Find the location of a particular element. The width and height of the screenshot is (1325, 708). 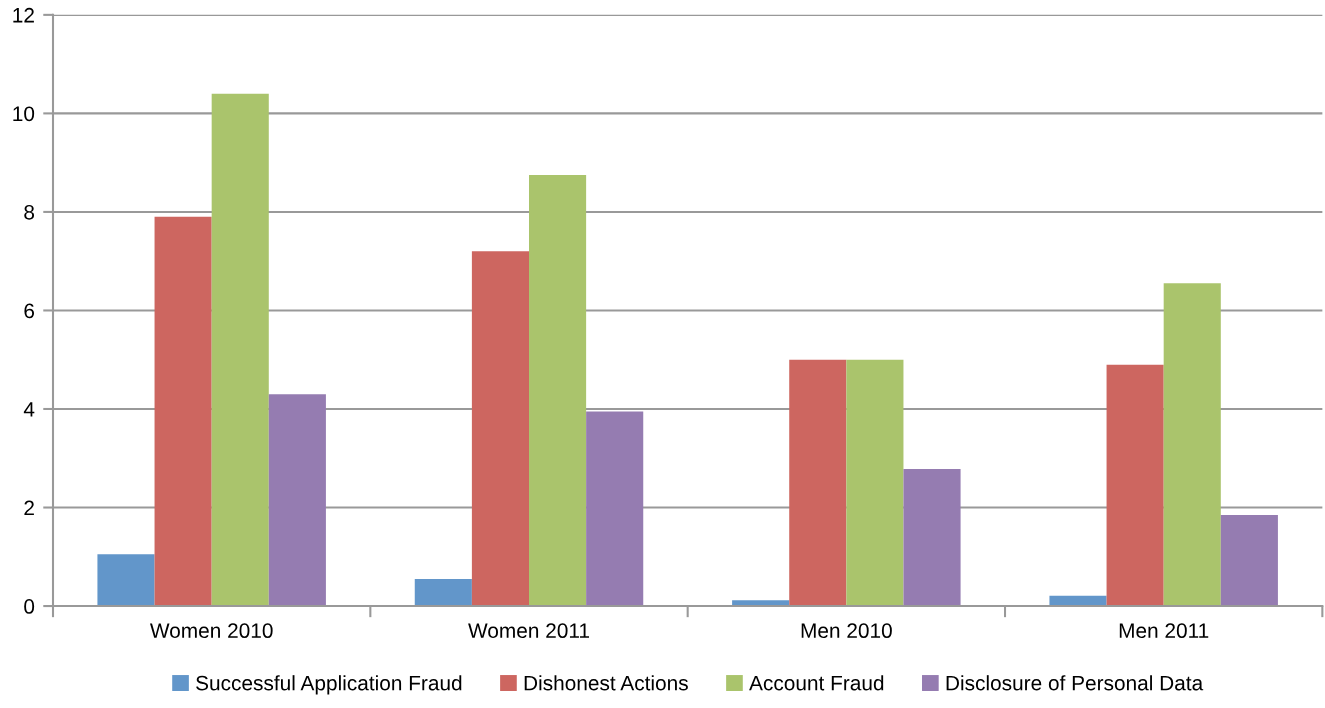

y-tick-label: 2 is located at coordinates (29, 508).